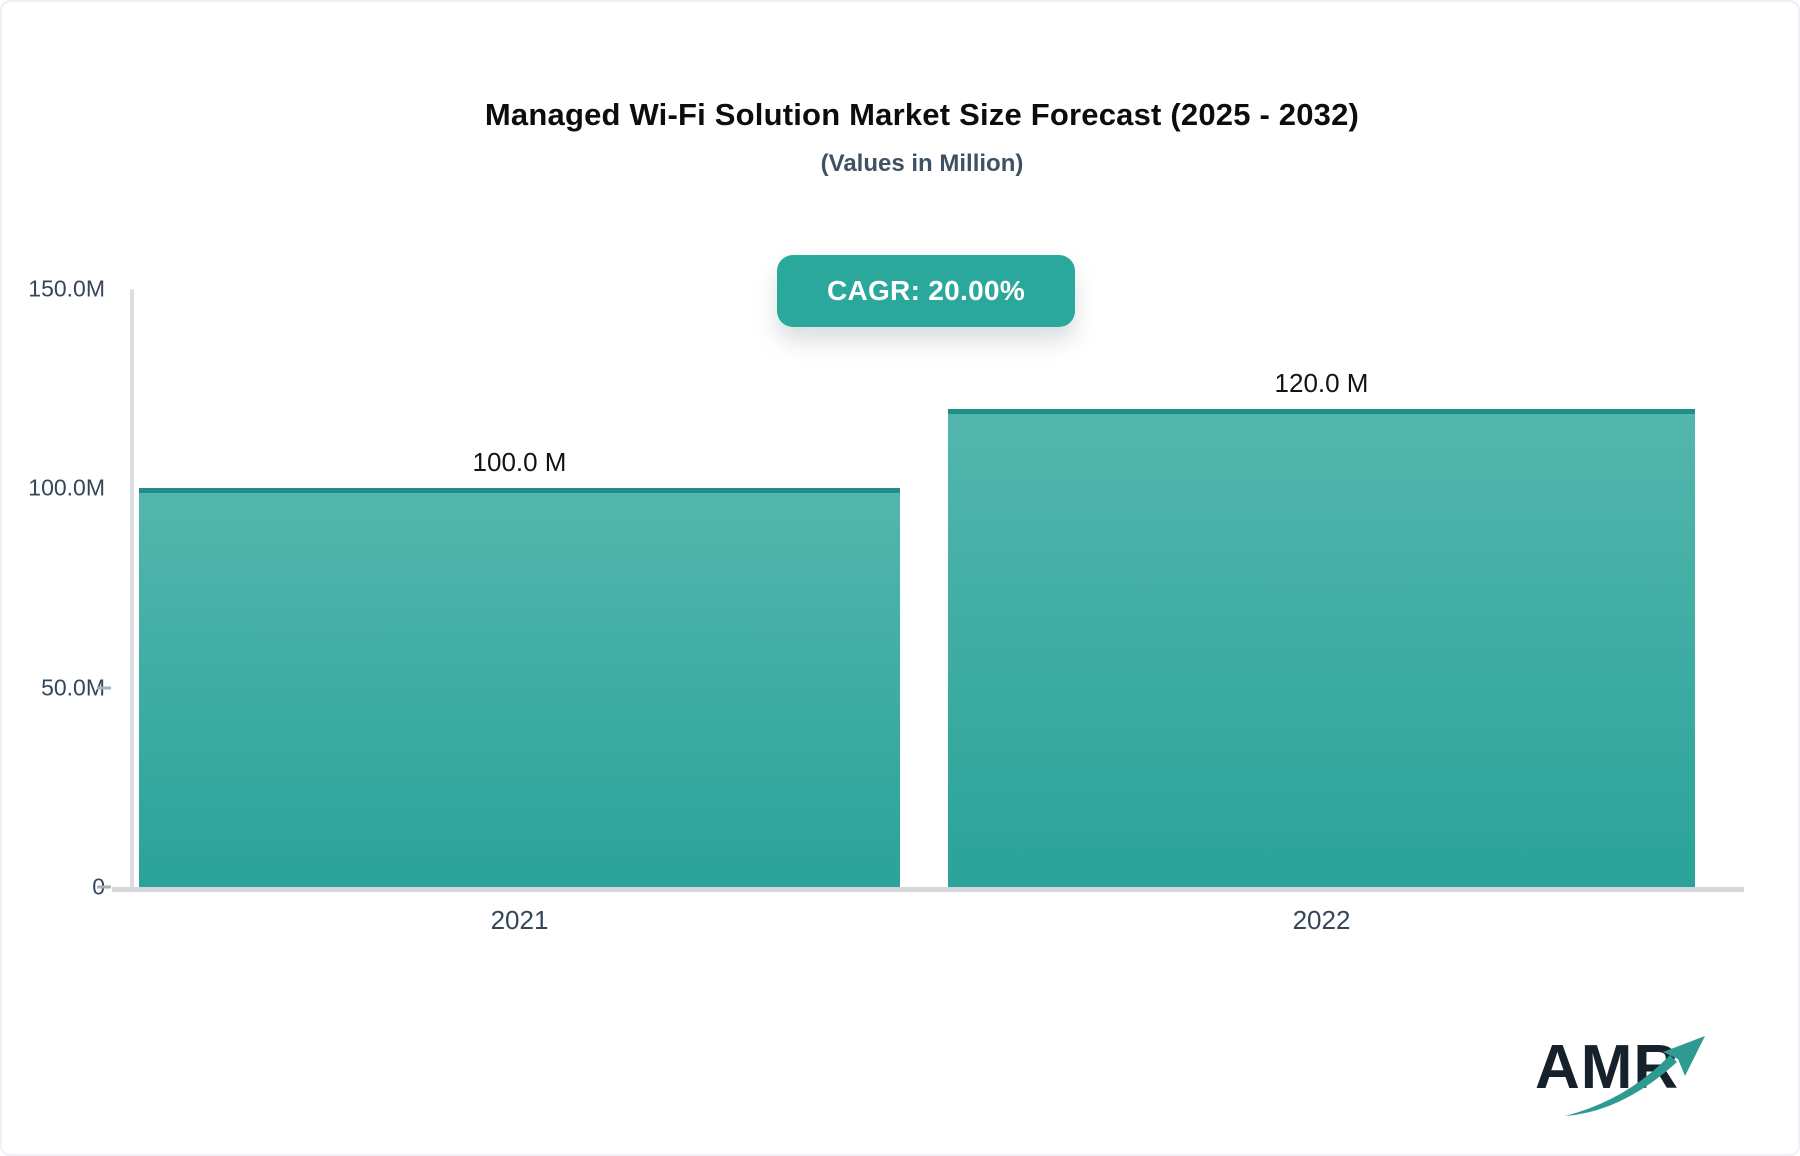  I want to click on x-axis-label: 2021, so click(519, 920).